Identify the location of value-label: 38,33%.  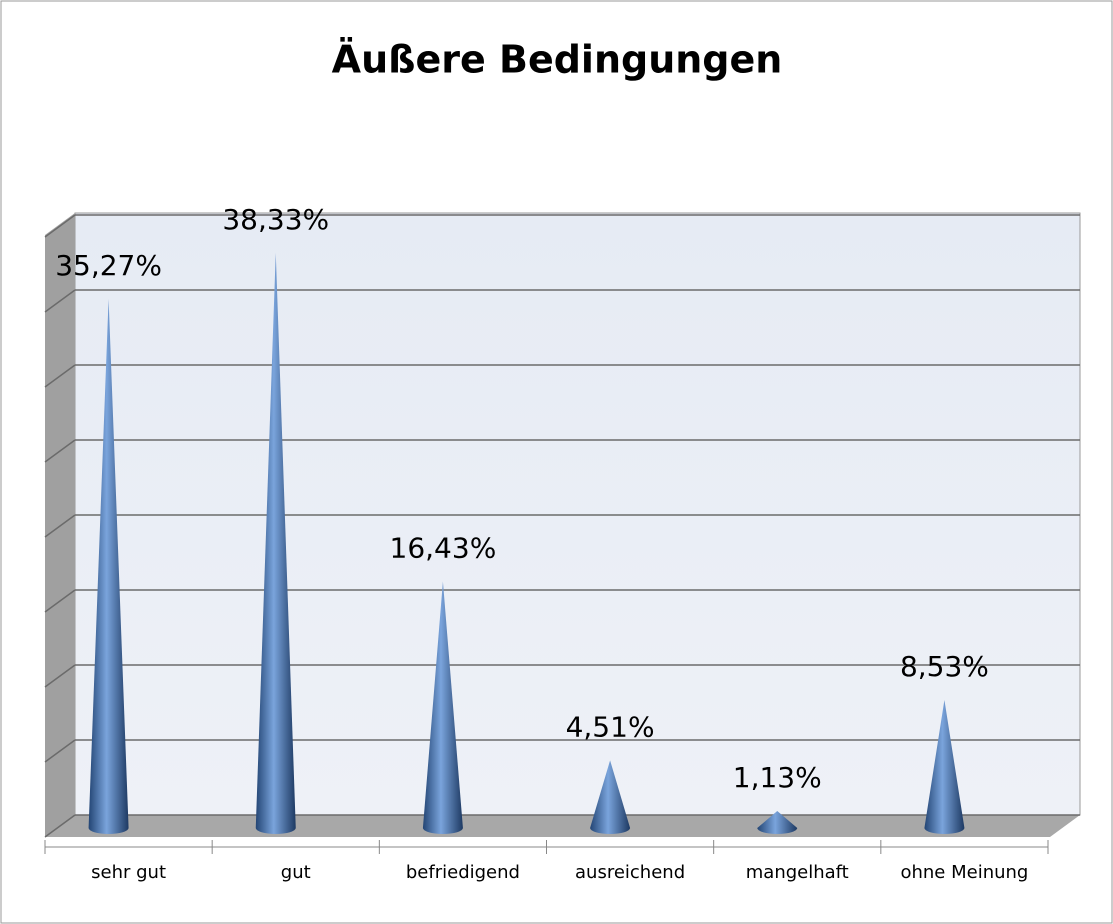
(275, 219).